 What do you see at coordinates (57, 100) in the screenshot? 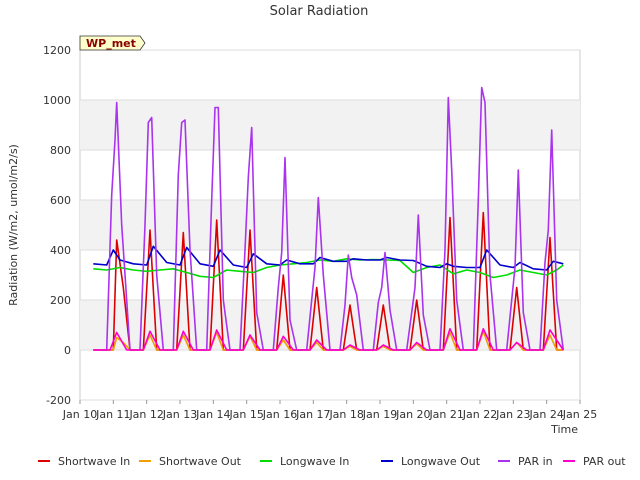
I see `y-tick-label: 1000` at bounding box center [57, 100].